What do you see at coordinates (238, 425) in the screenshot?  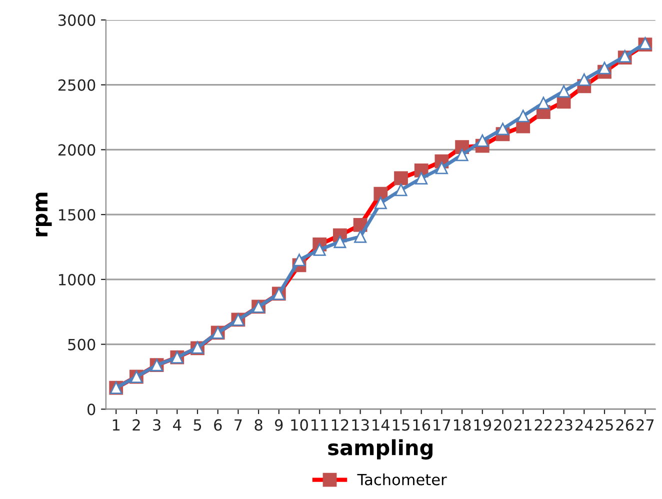 I see `x-tick-label: 7` at bounding box center [238, 425].